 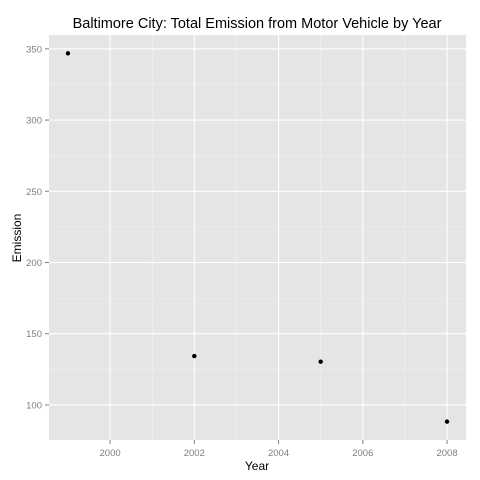 What do you see at coordinates (34, 263) in the screenshot?
I see `y-tick-label: 200` at bounding box center [34, 263].